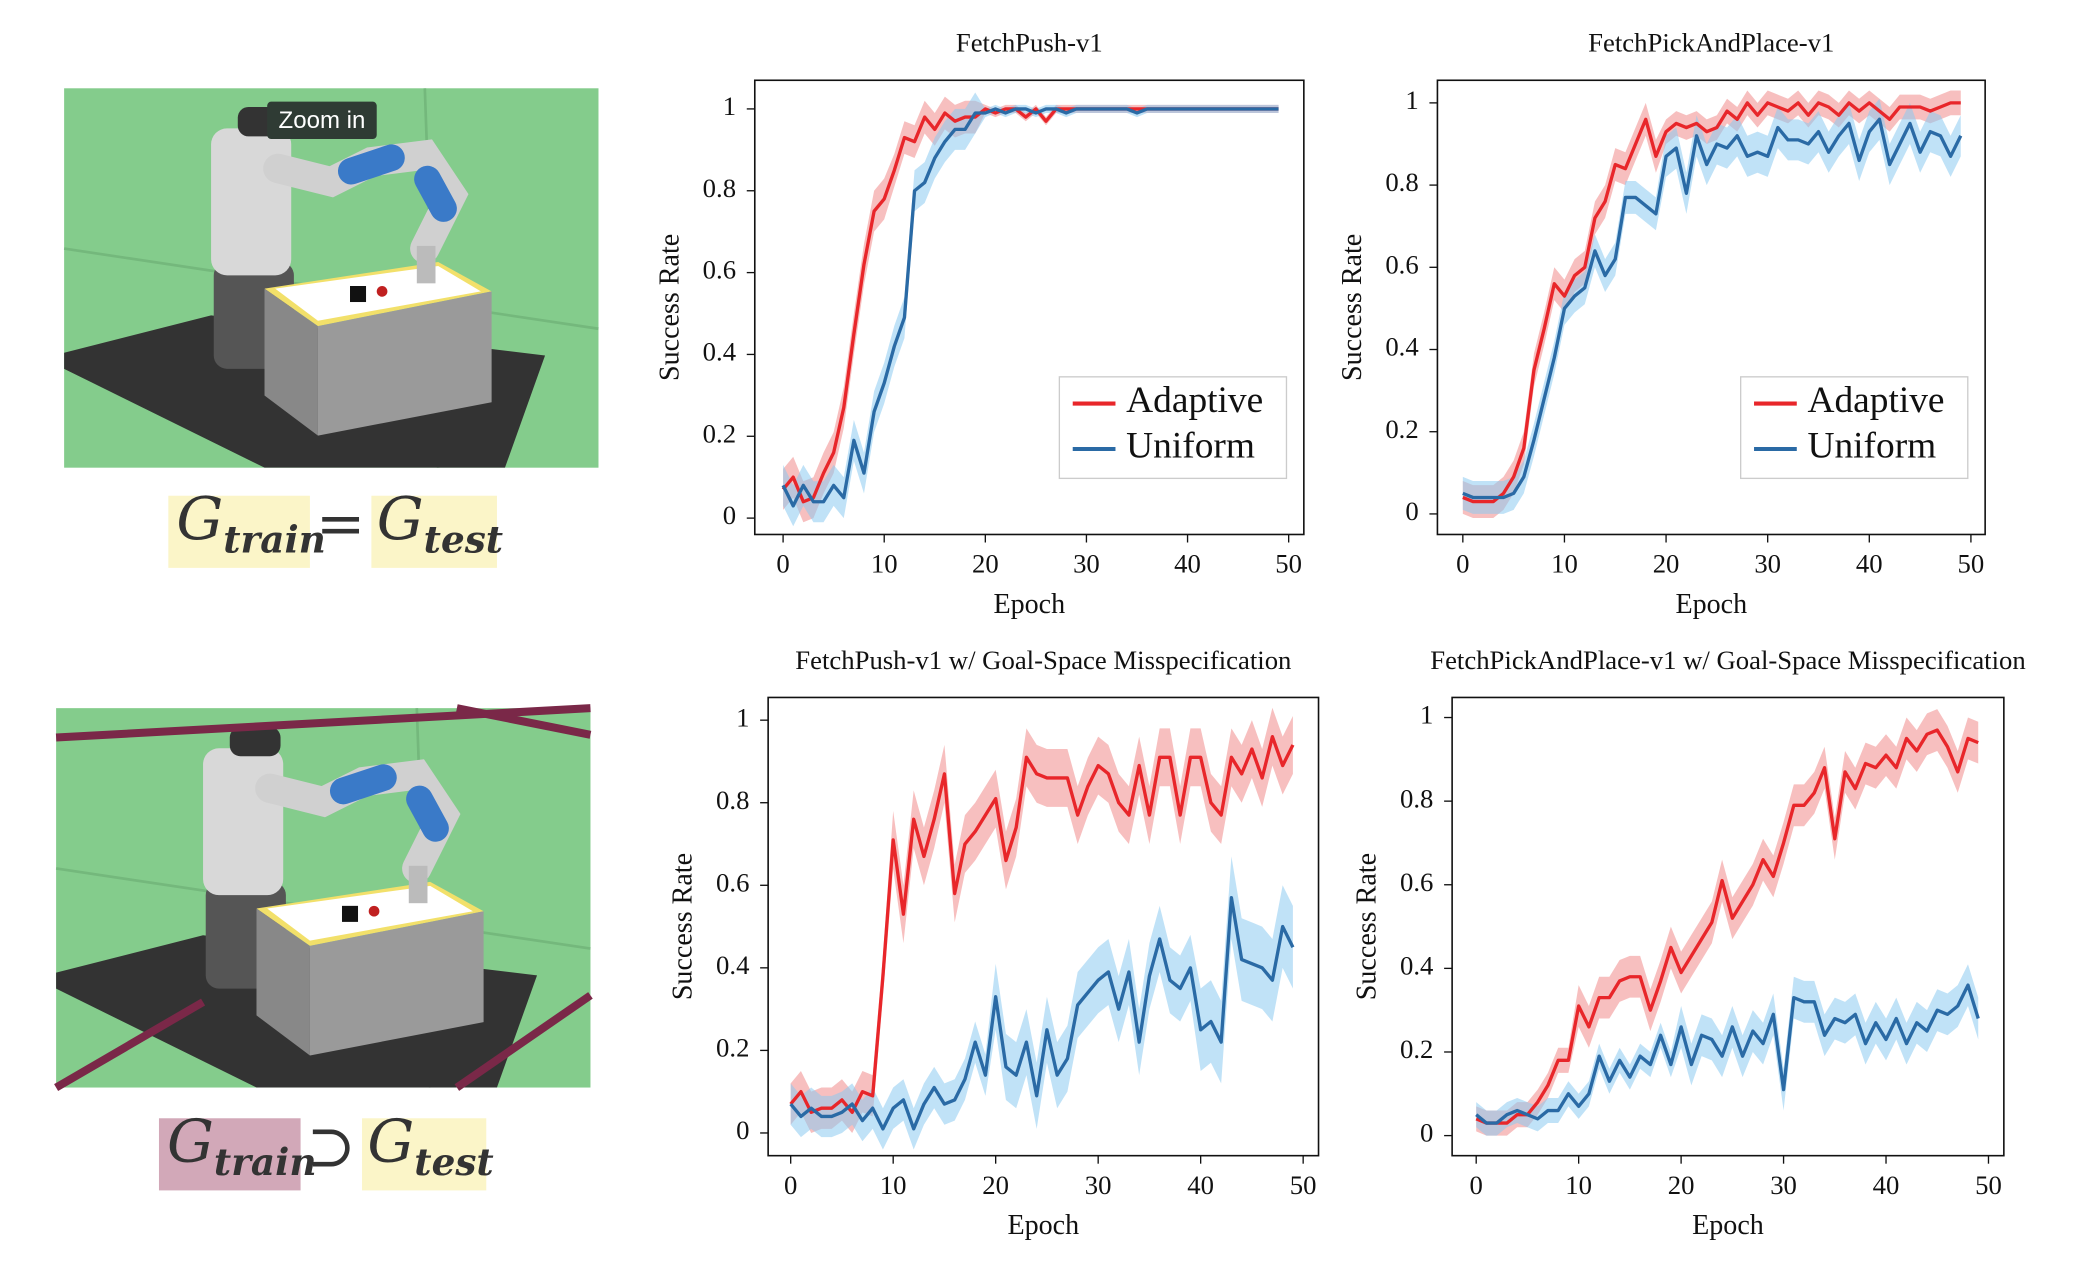  Describe the element at coordinates (1029, 43) in the screenshot. I see `chart-title: FetchPush-v1` at that location.